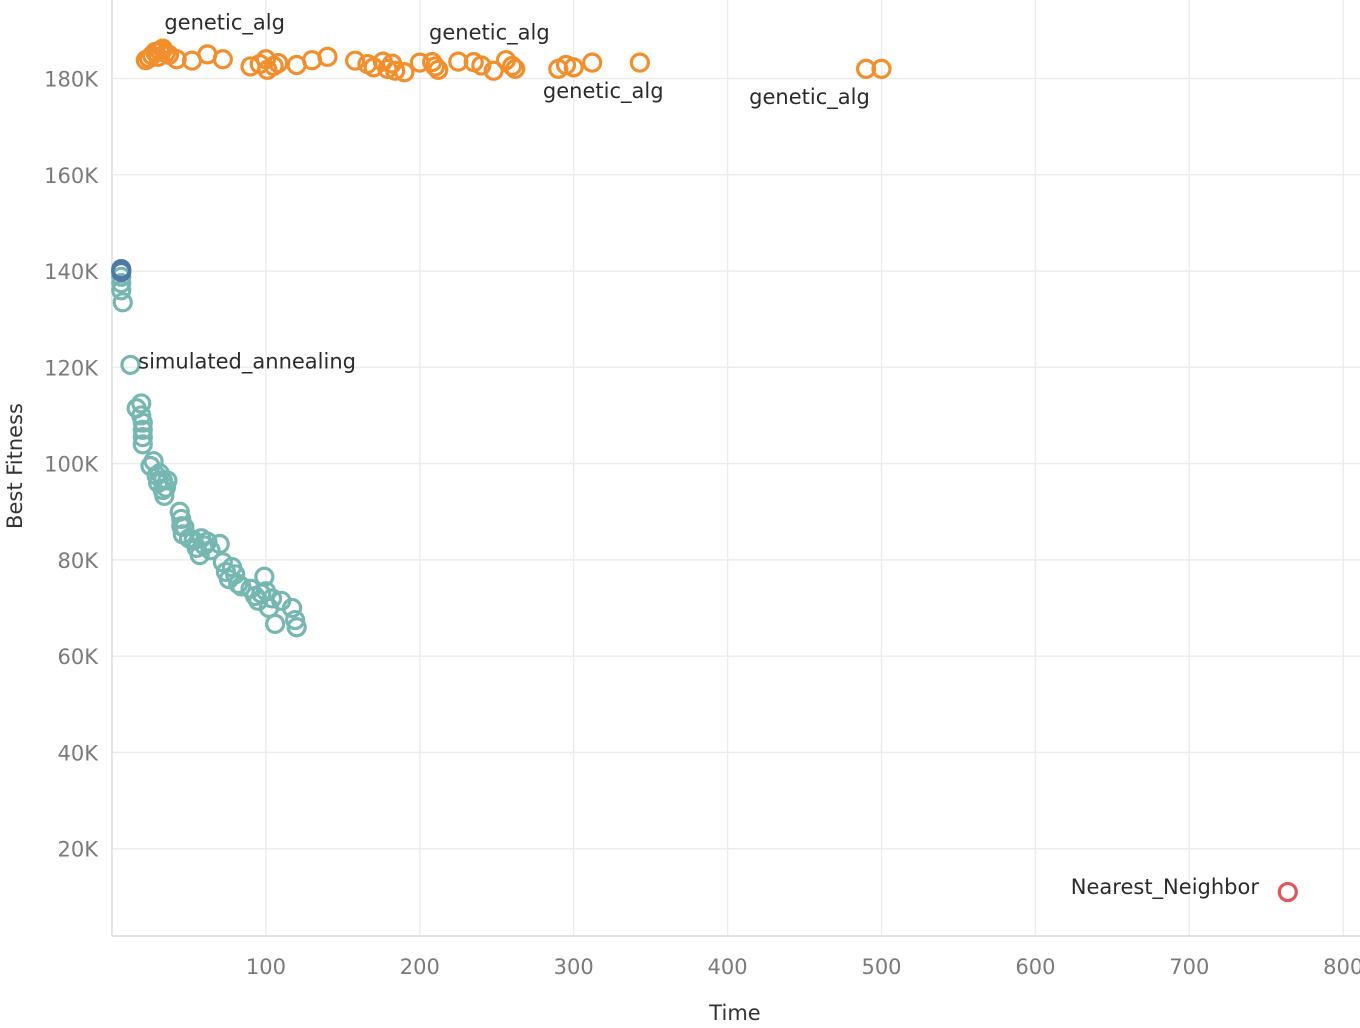 The width and height of the screenshot is (1360, 1028). What do you see at coordinates (71, 79) in the screenshot?
I see `y-tick-label: 180K` at bounding box center [71, 79].